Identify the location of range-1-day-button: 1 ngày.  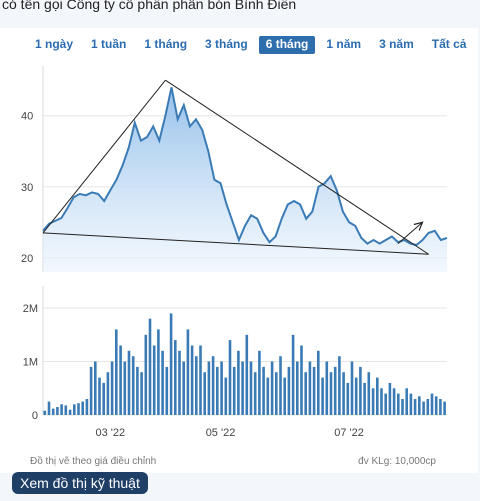
(54, 44).